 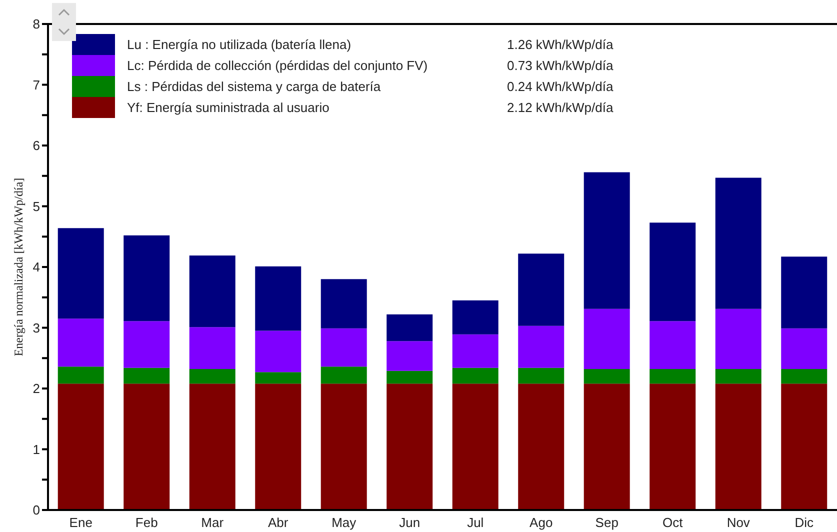 I want to click on legend-label: Lc: Pérdida de collección (pérdidas del conjunto FV), so click(x=277, y=65).